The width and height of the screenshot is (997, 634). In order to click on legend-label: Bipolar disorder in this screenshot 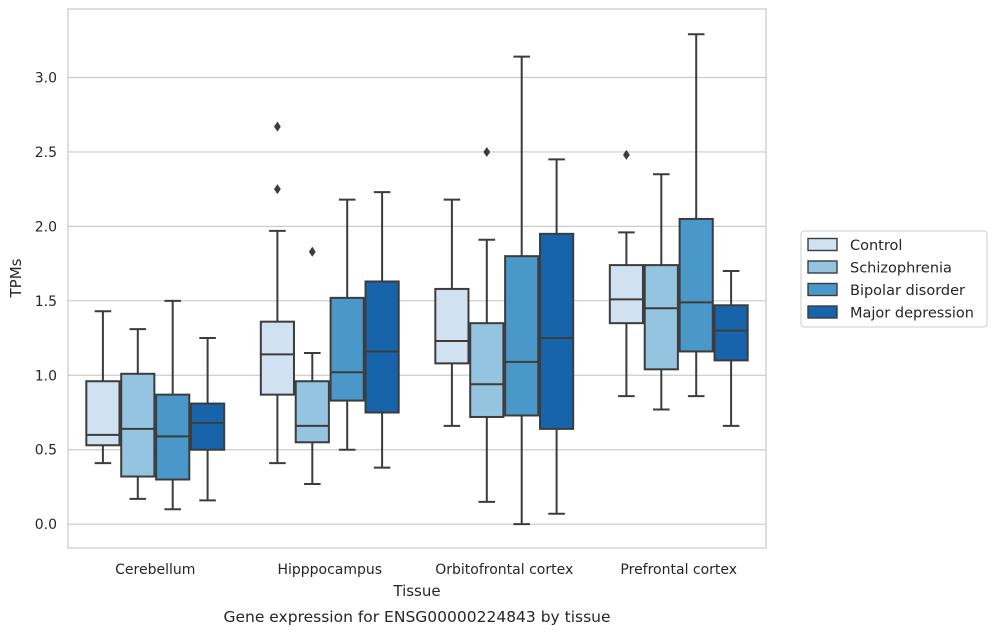, I will do `click(907, 291)`.